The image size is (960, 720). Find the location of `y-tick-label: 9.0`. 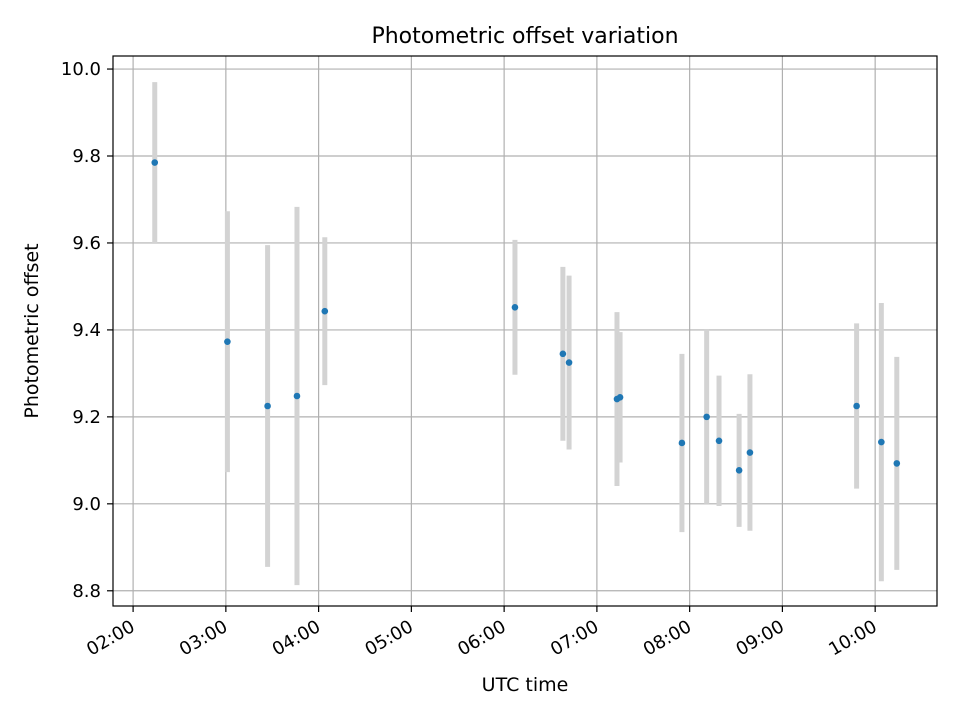

y-tick-label: 9.0 is located at coordinates (86, 504).